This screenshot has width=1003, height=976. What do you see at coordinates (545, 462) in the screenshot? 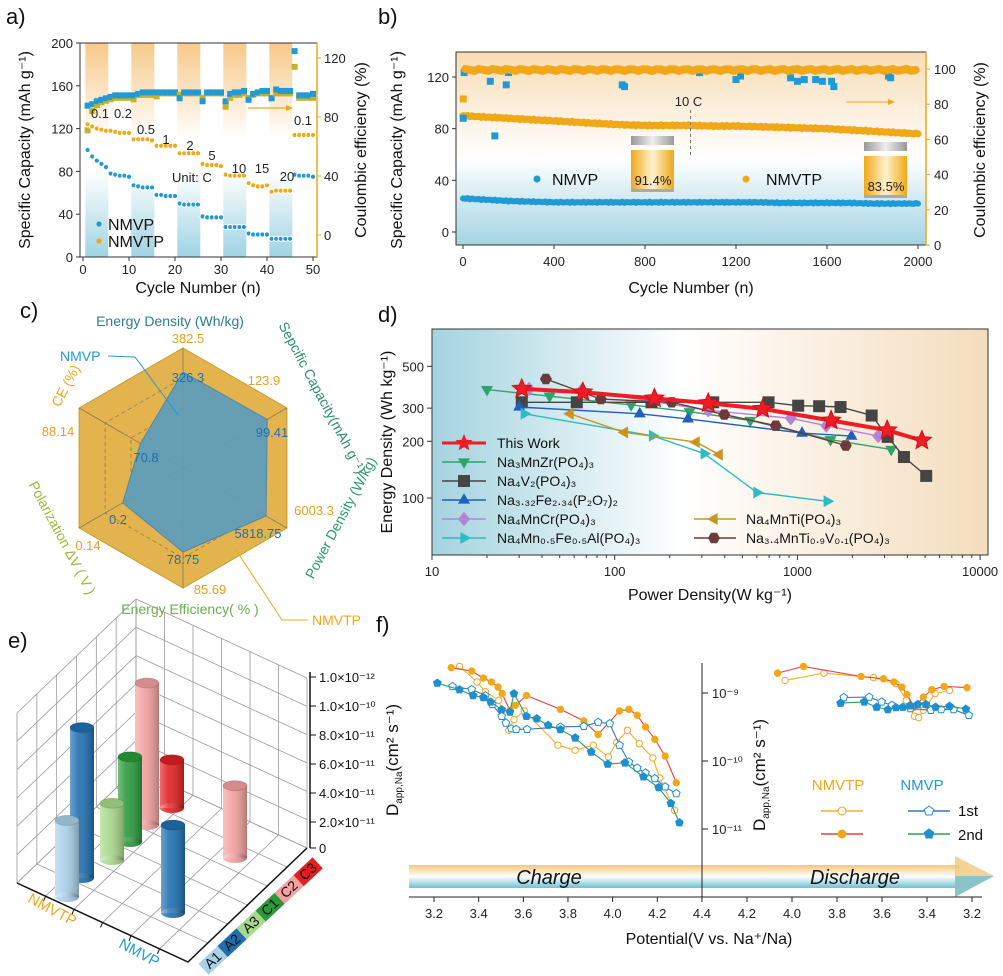
I see `legend-label: Na₃MnZr(PO₄)₃` at bounding box center [545, 462].